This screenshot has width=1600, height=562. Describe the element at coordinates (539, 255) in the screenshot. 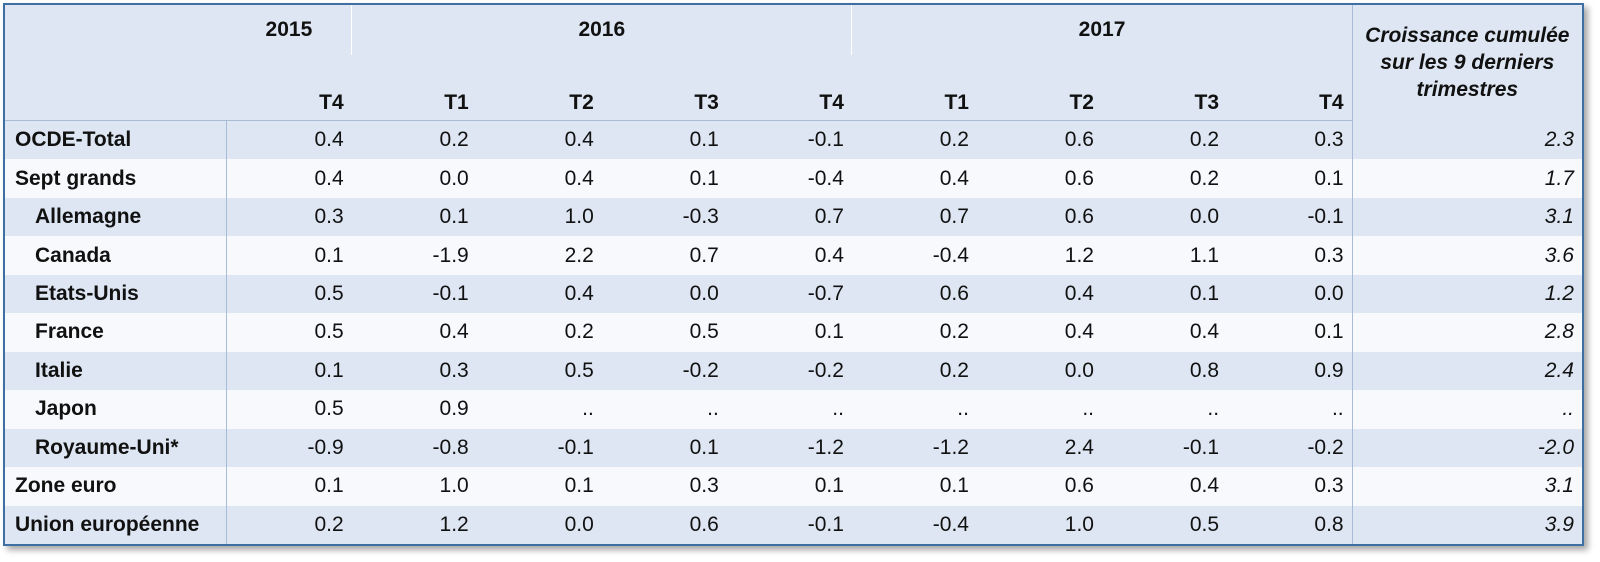

I see `value-cell: 2.2` at that location.